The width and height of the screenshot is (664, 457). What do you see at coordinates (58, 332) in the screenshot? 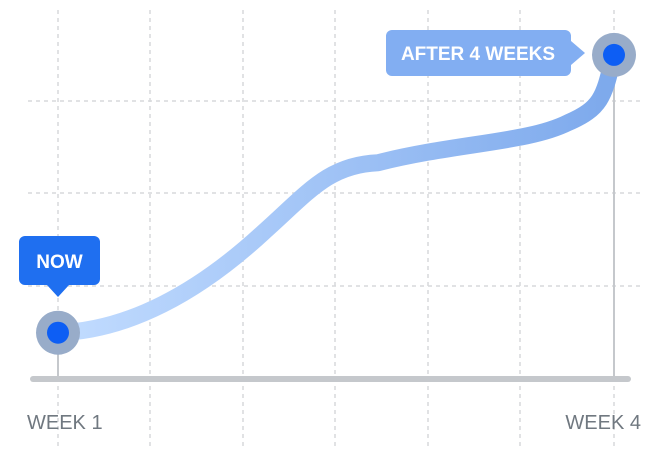
I see `data-point-now` at bounding box center [58, 332].